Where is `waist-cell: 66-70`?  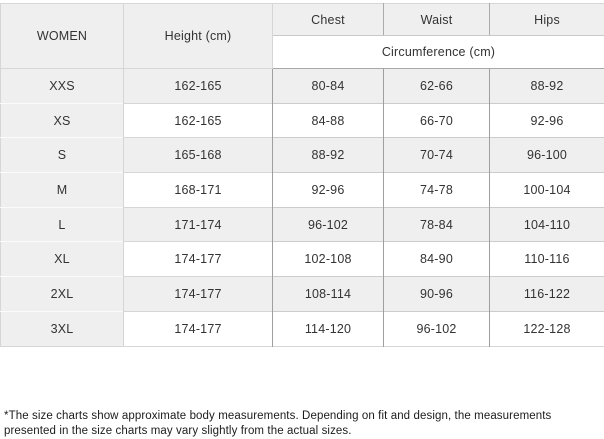 waist-cell: 66-70 is located at coordinates (437, 120).